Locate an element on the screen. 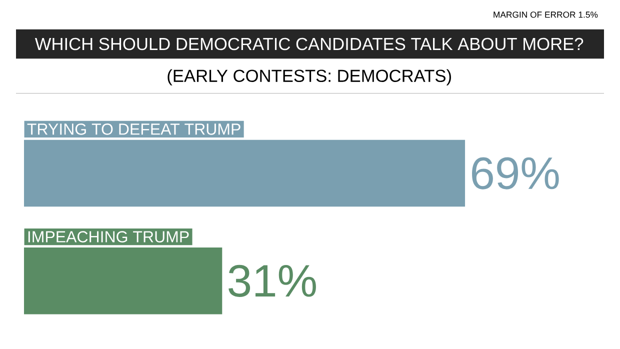 The height and width of the screenshot is (349, 620). text: MARGIN OF ERROR 1.5% is located at coordinates (546, 14).